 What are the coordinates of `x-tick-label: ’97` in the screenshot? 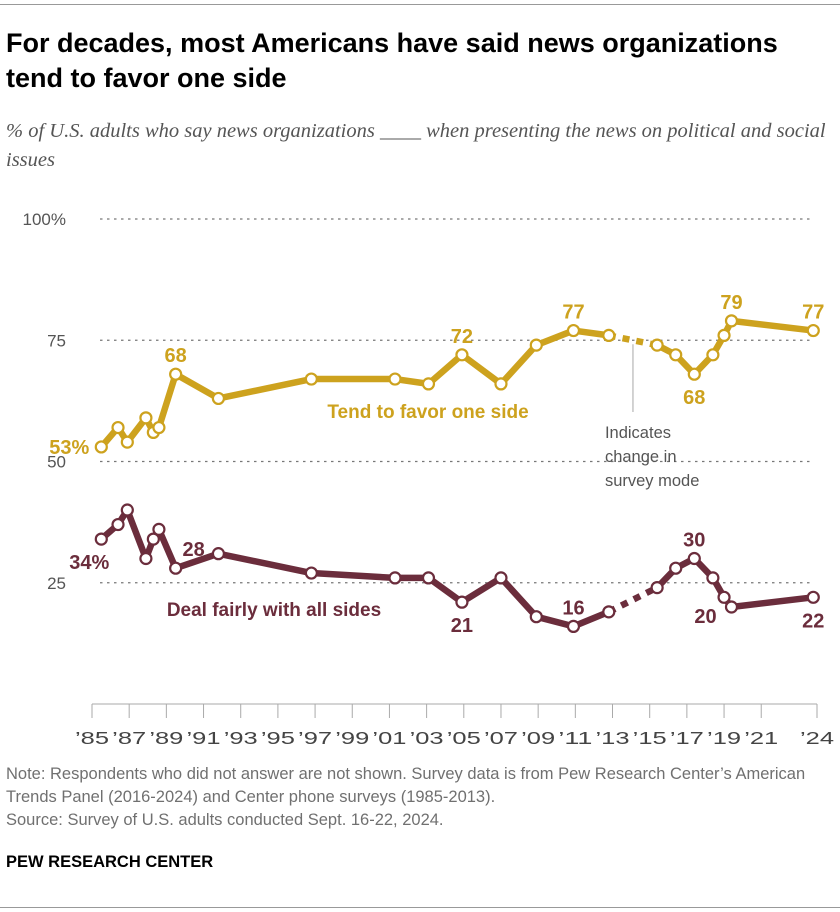 It's located at (315, 738).